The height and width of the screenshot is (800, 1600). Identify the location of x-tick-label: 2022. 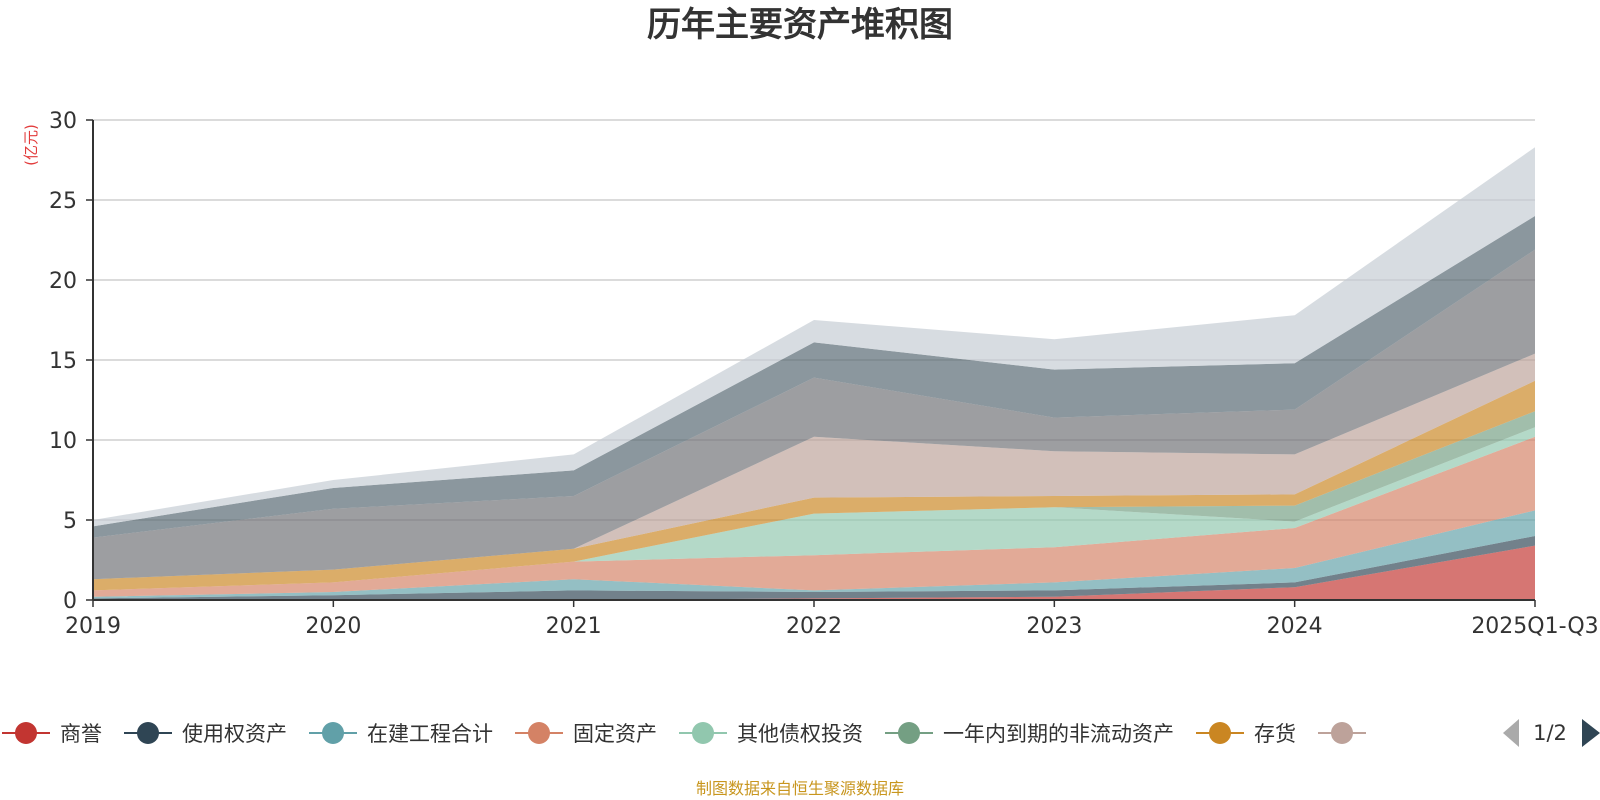
(814, 626).